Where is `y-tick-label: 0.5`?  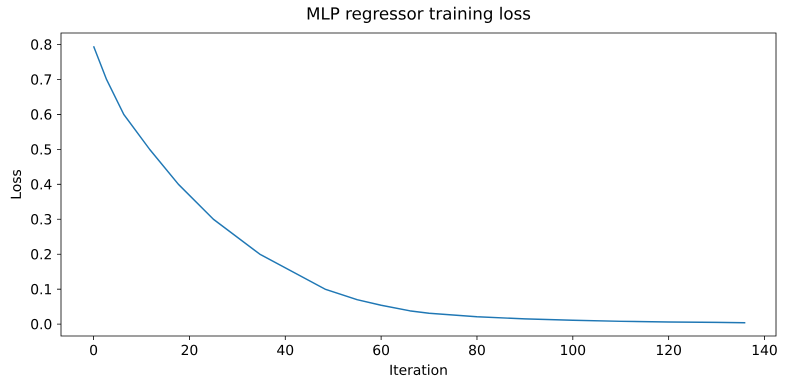 y-tick-label: 0.5 is located at coordinates (41, 149).